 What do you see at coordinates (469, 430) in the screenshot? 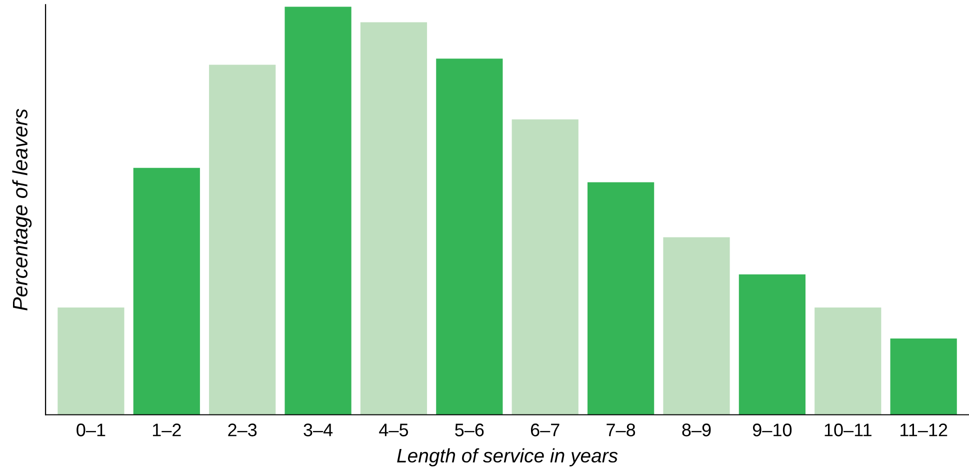
I see `x-tick-label: 5–6` at bounding box center [469, 430].